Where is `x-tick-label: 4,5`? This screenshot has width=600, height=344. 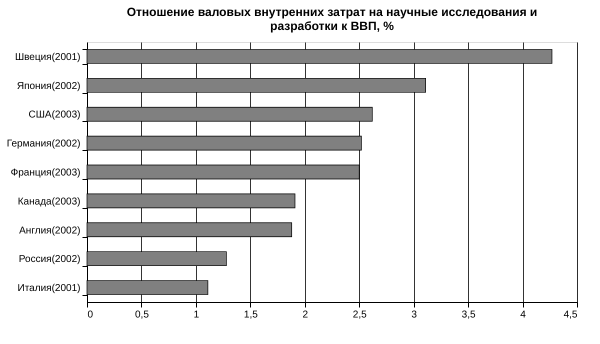
x-tick-label: 4,5 is located at coordinates (571, 315).